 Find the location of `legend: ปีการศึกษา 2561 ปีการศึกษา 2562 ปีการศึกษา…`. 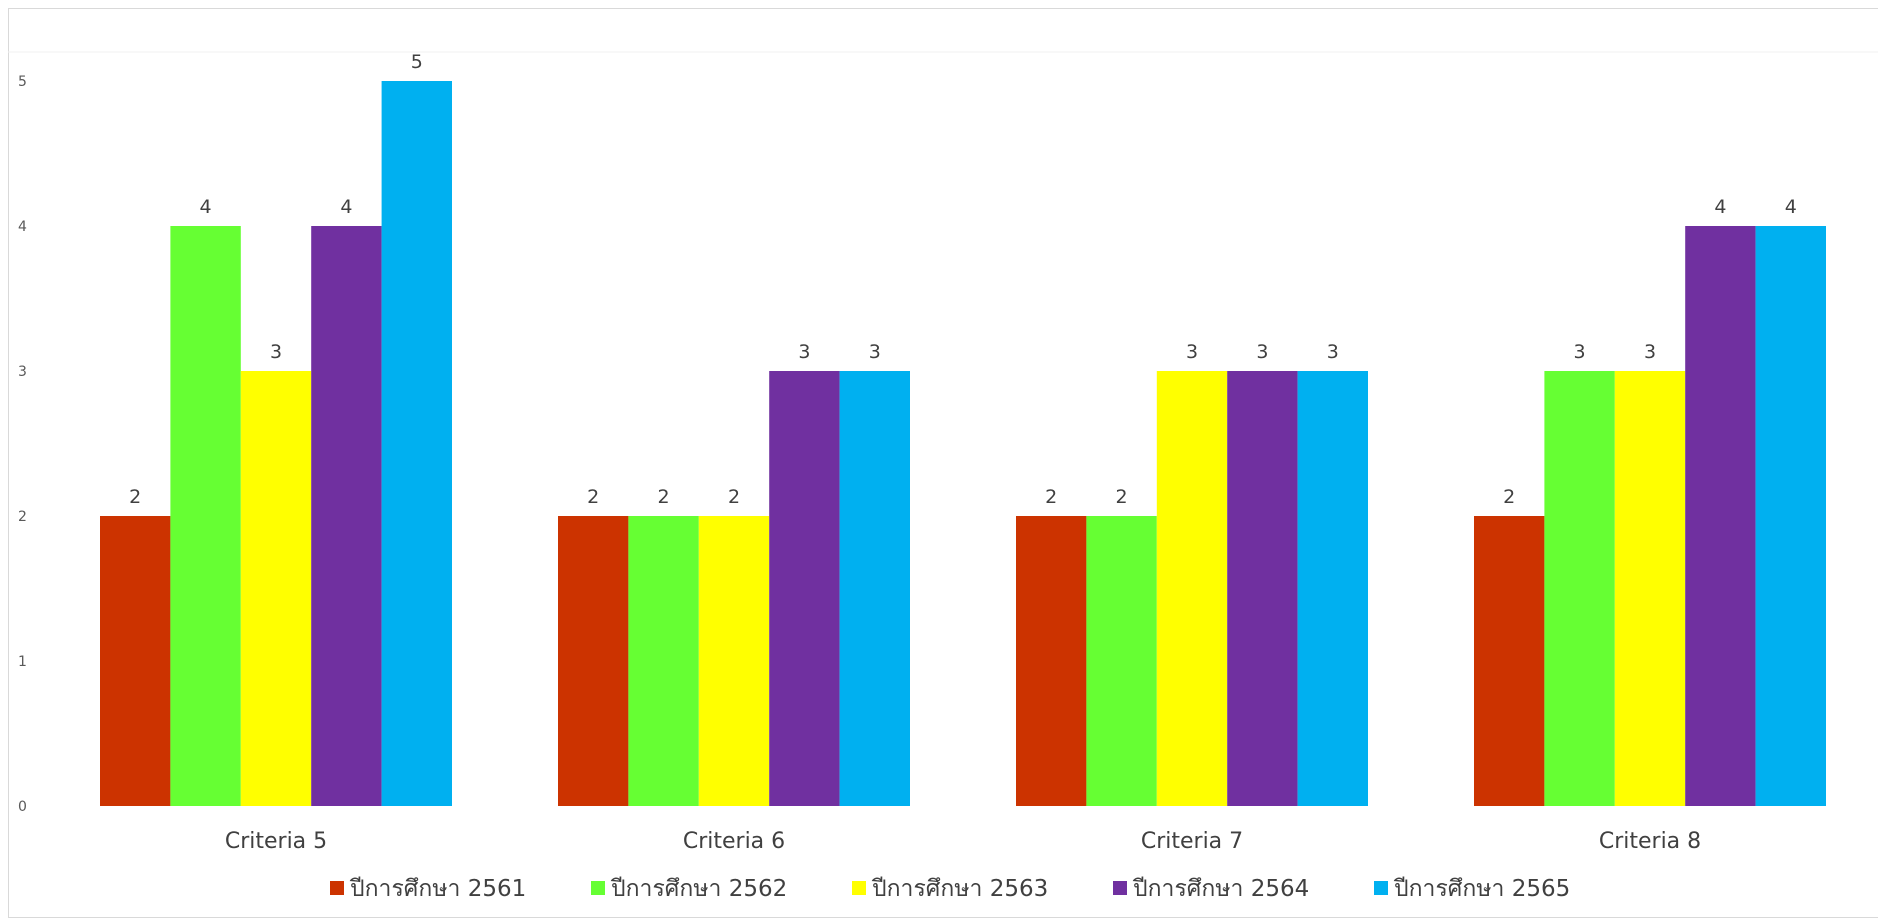

legend: ปีการศึกษา 2561 ปีการศึกษา 2562 ปีการศึกษา… is located at coordinates (950, 889).